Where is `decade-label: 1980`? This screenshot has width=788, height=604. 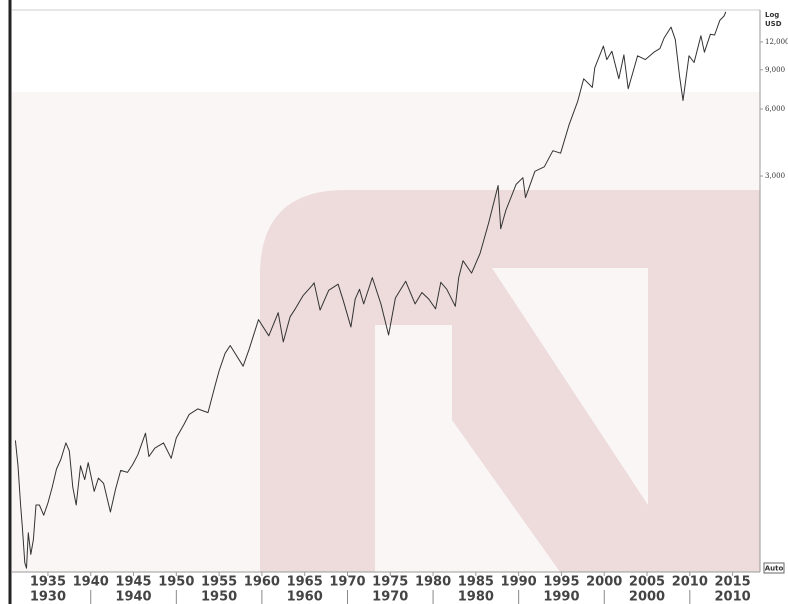 decade-label: 1980 is located at coordinates (476, 597).